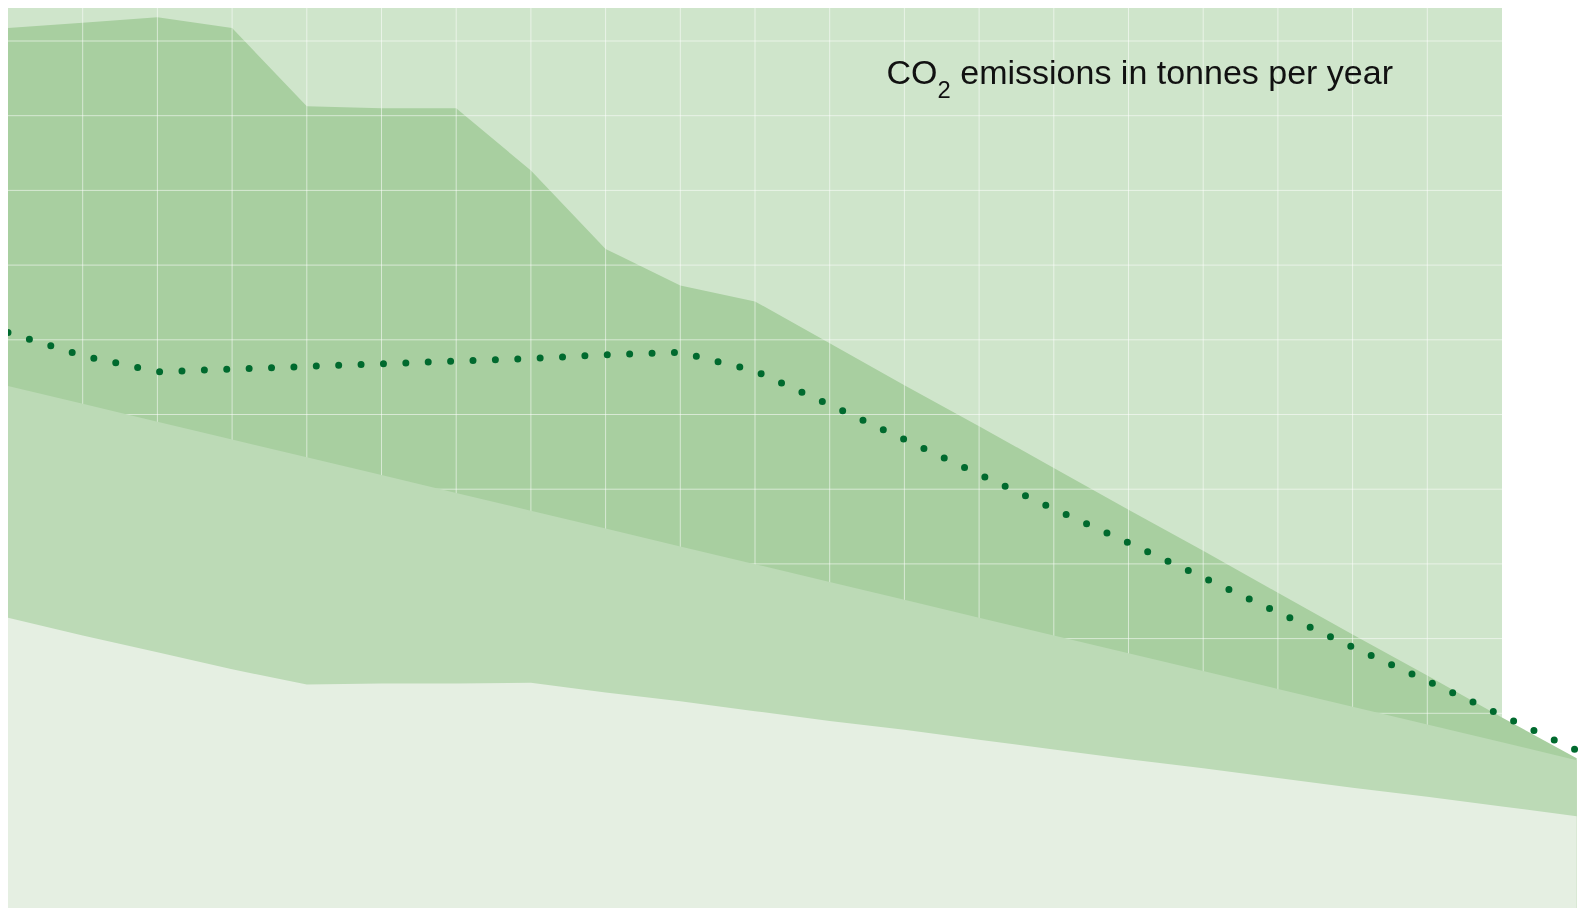 The width and height of the screenshot is (1588, 911). What do you see at coordinates (1139, 78) in the screenshot?
I see `text: CO$_{2}$ emissions in tonnes per year` at bounding box center [1139, 78].